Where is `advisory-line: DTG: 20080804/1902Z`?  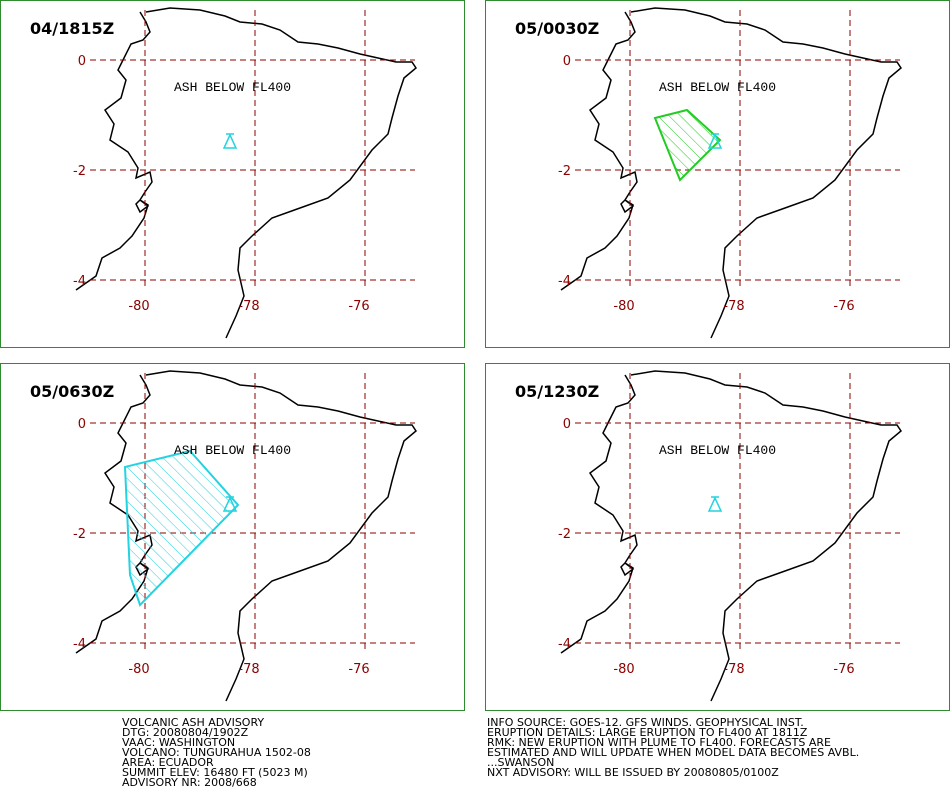
advisory-line: DTG: 20080804/1902Z is located at coordinates (185, 732).